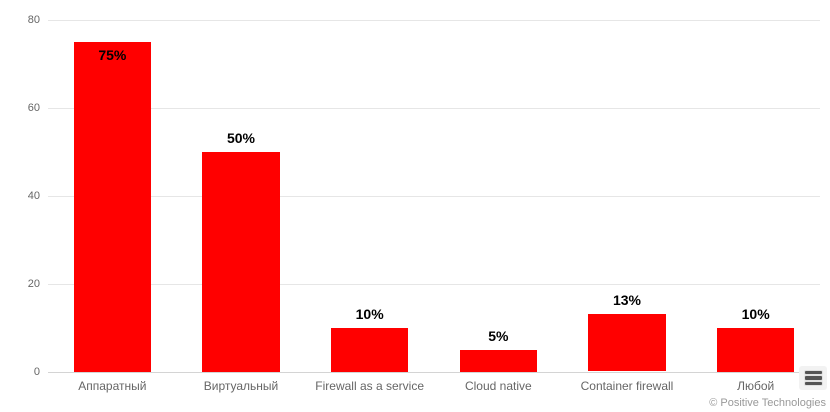 The width and height of the screenshot is (830, 412). I want to click on bar-value-label: 5%, so click(498, 335).